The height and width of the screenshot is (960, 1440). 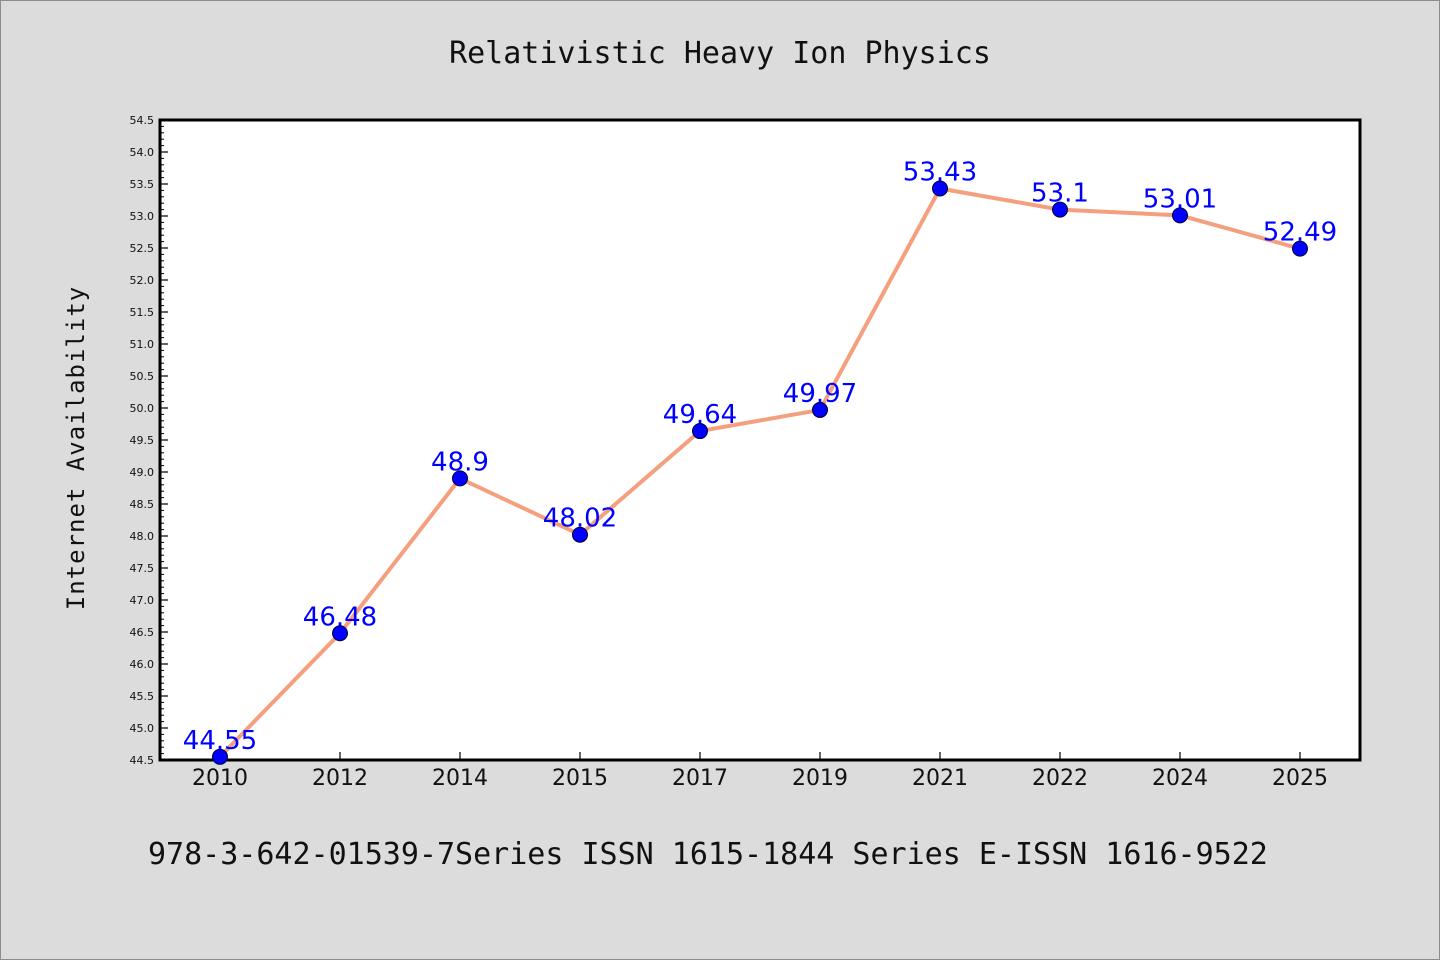 What do you see at coordinates (142, 376) in the screenshot?
I see `y-tick-label: 50.5` at bounding box center [142, 376].